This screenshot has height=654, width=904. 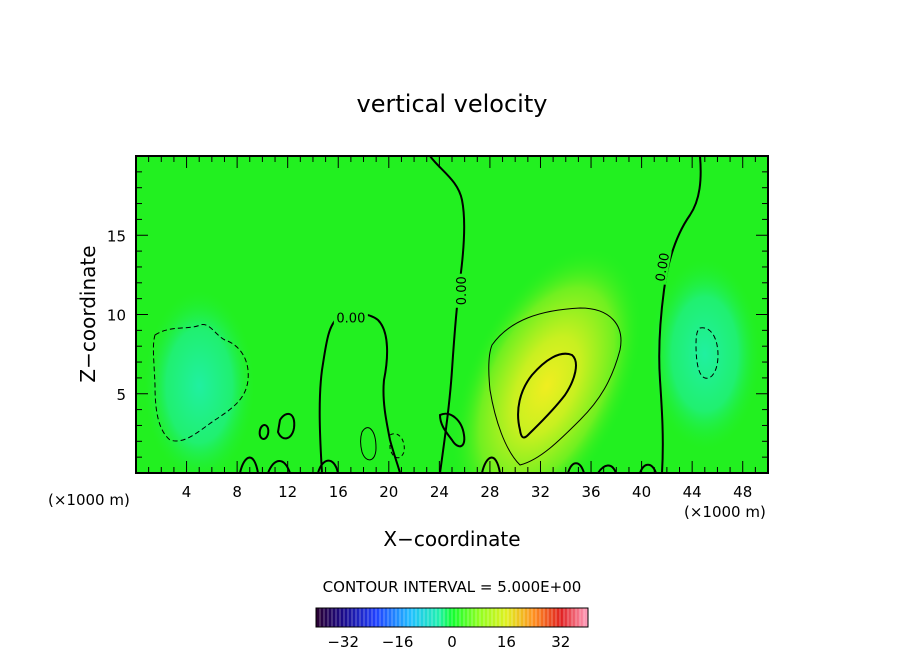 What do you see at coordinates (89, 500) in the screenshot?
I see `x-scale-label-left: (×1000 m)` at bounding box center [89, 500].